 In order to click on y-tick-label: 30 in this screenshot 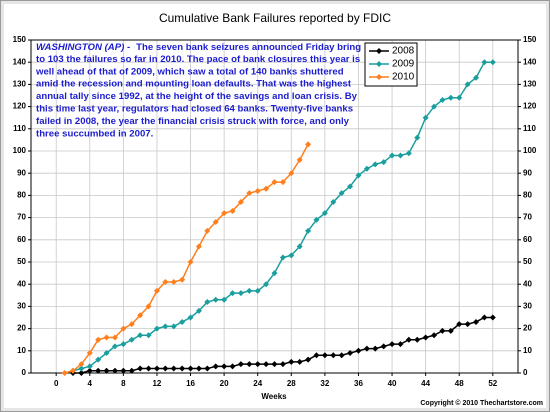, I will do `click(21, 306)`.